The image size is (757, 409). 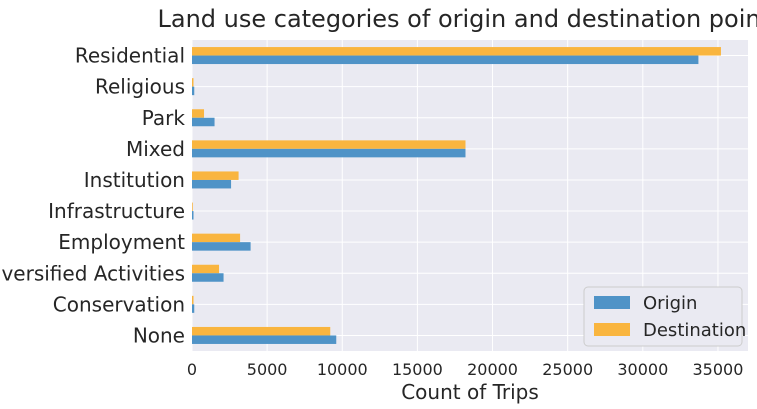 What do you see at coordinates (465, 369) in the screenshot?
I see `x-tick-labels: 0 5000 10000 15000 20000 25000 30000 35000` at bounding box center [465, 369].